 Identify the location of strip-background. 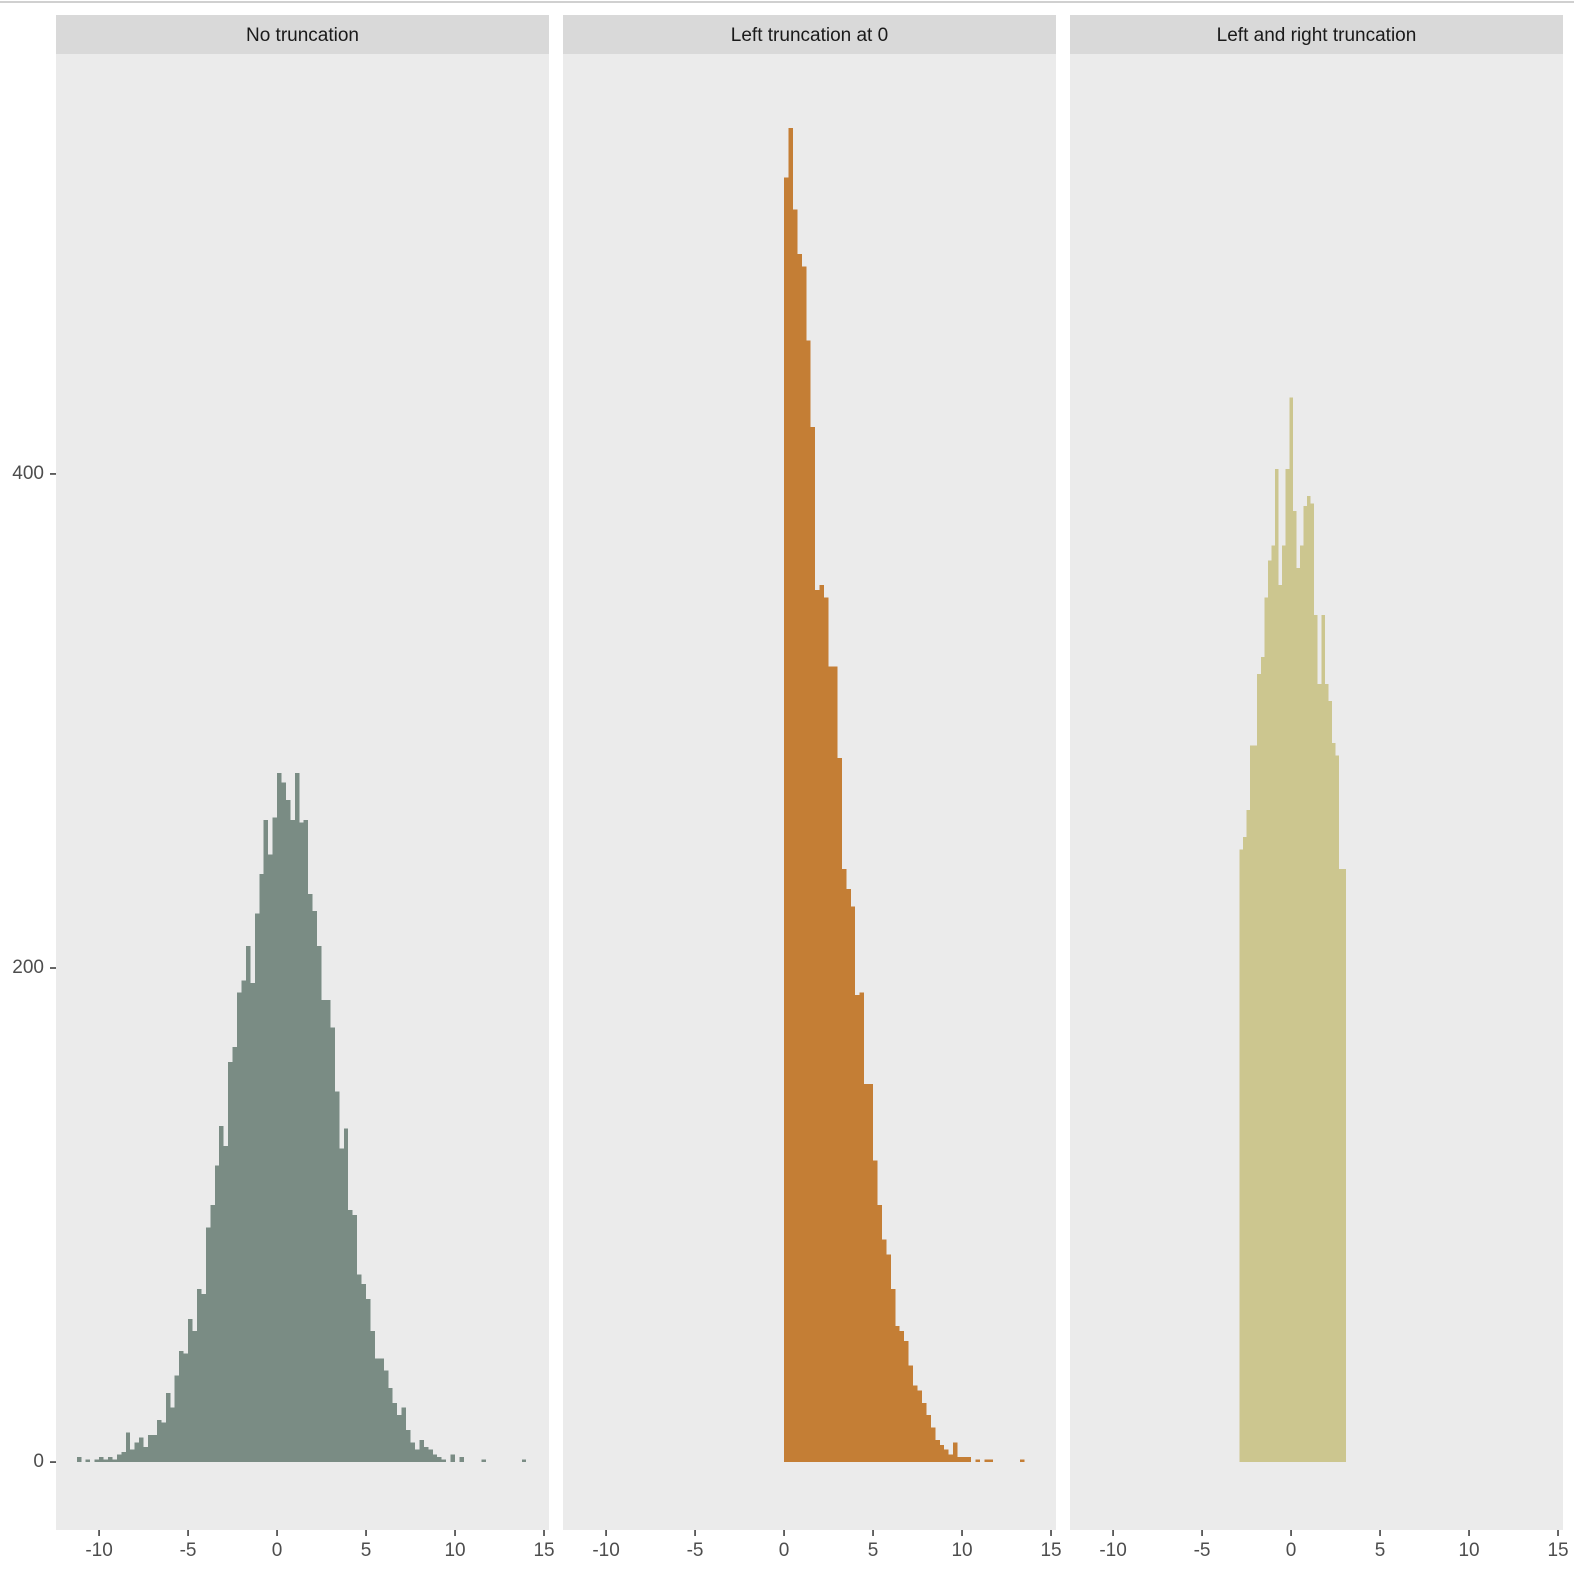
(809, 34).